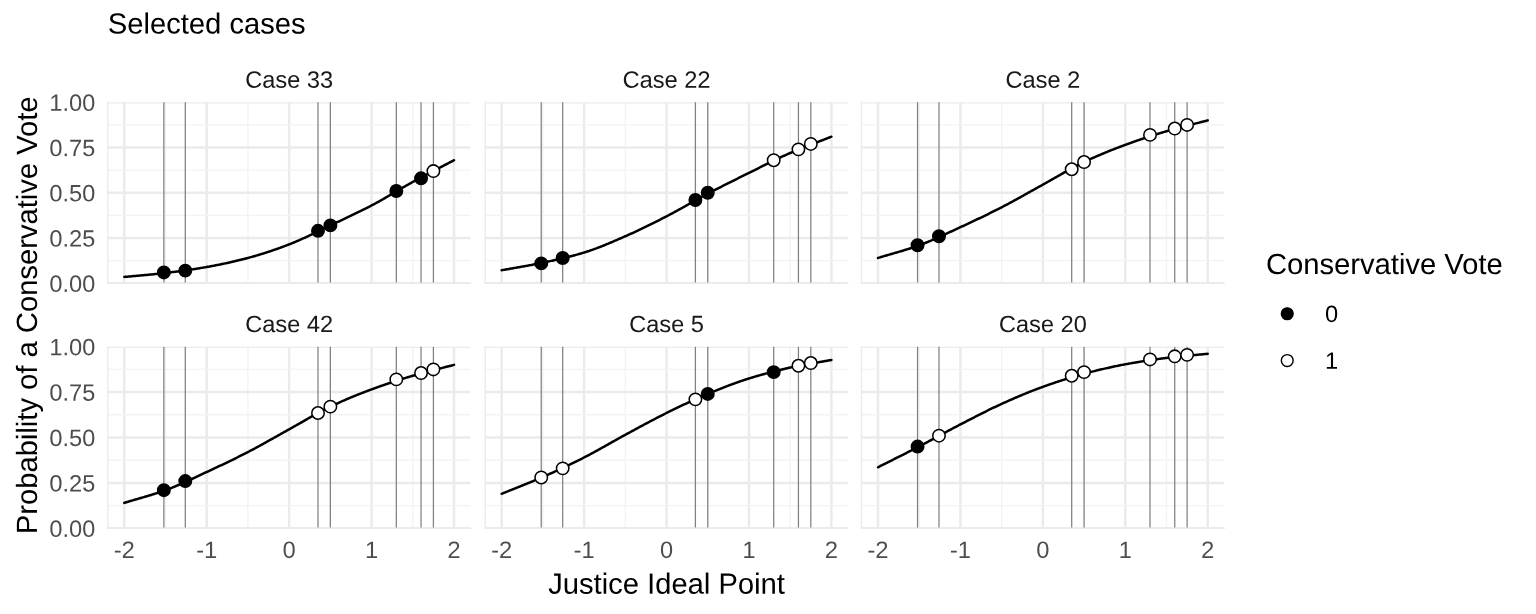 Image resolution: width=1536 pixels, height=614 pixels. What do you see at coordinates (666, 324) in the screenshot?
I see `chart-title: Case 5` at bounding box center [666, 324].